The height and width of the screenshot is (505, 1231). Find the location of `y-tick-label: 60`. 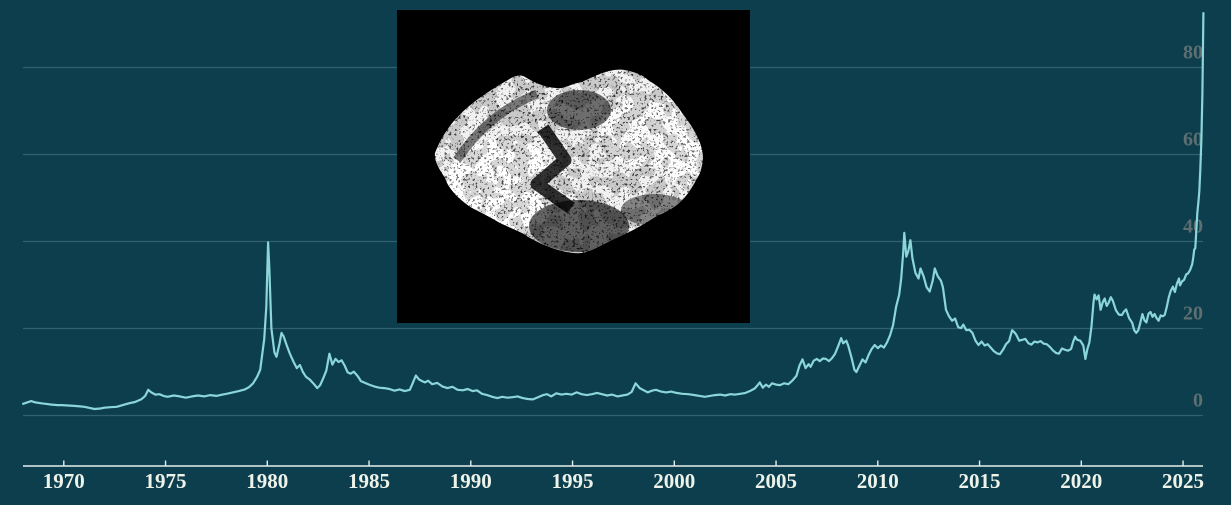

y-tick-label: 60 is located at coordinates (1193, 140).